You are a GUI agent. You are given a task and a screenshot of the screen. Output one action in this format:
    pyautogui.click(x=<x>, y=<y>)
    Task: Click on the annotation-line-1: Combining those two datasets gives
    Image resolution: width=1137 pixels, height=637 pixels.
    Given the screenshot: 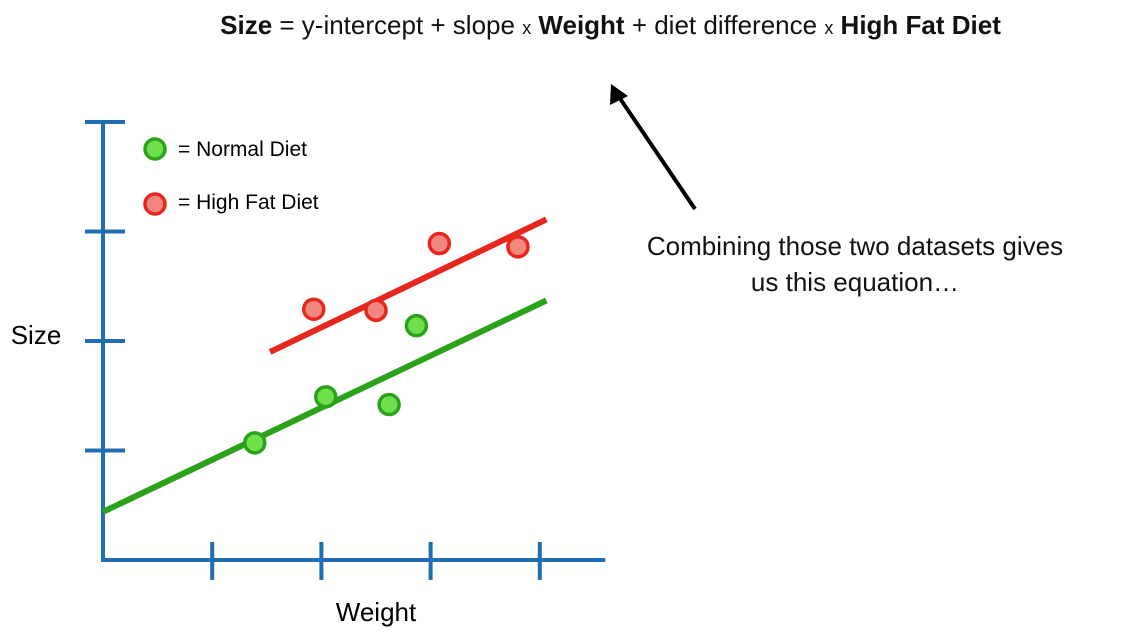 What is the action you would take?
    pyautogui.click(x=855, y=246)
    